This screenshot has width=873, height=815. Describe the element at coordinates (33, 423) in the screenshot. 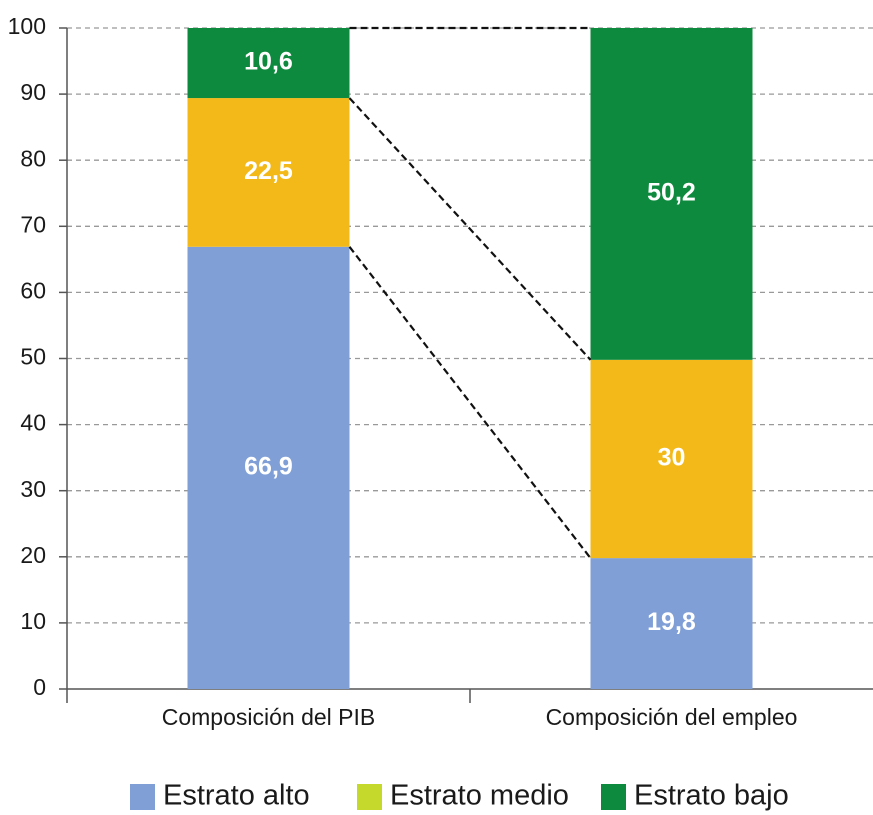

I see `y-tick-label: 40` at that location.